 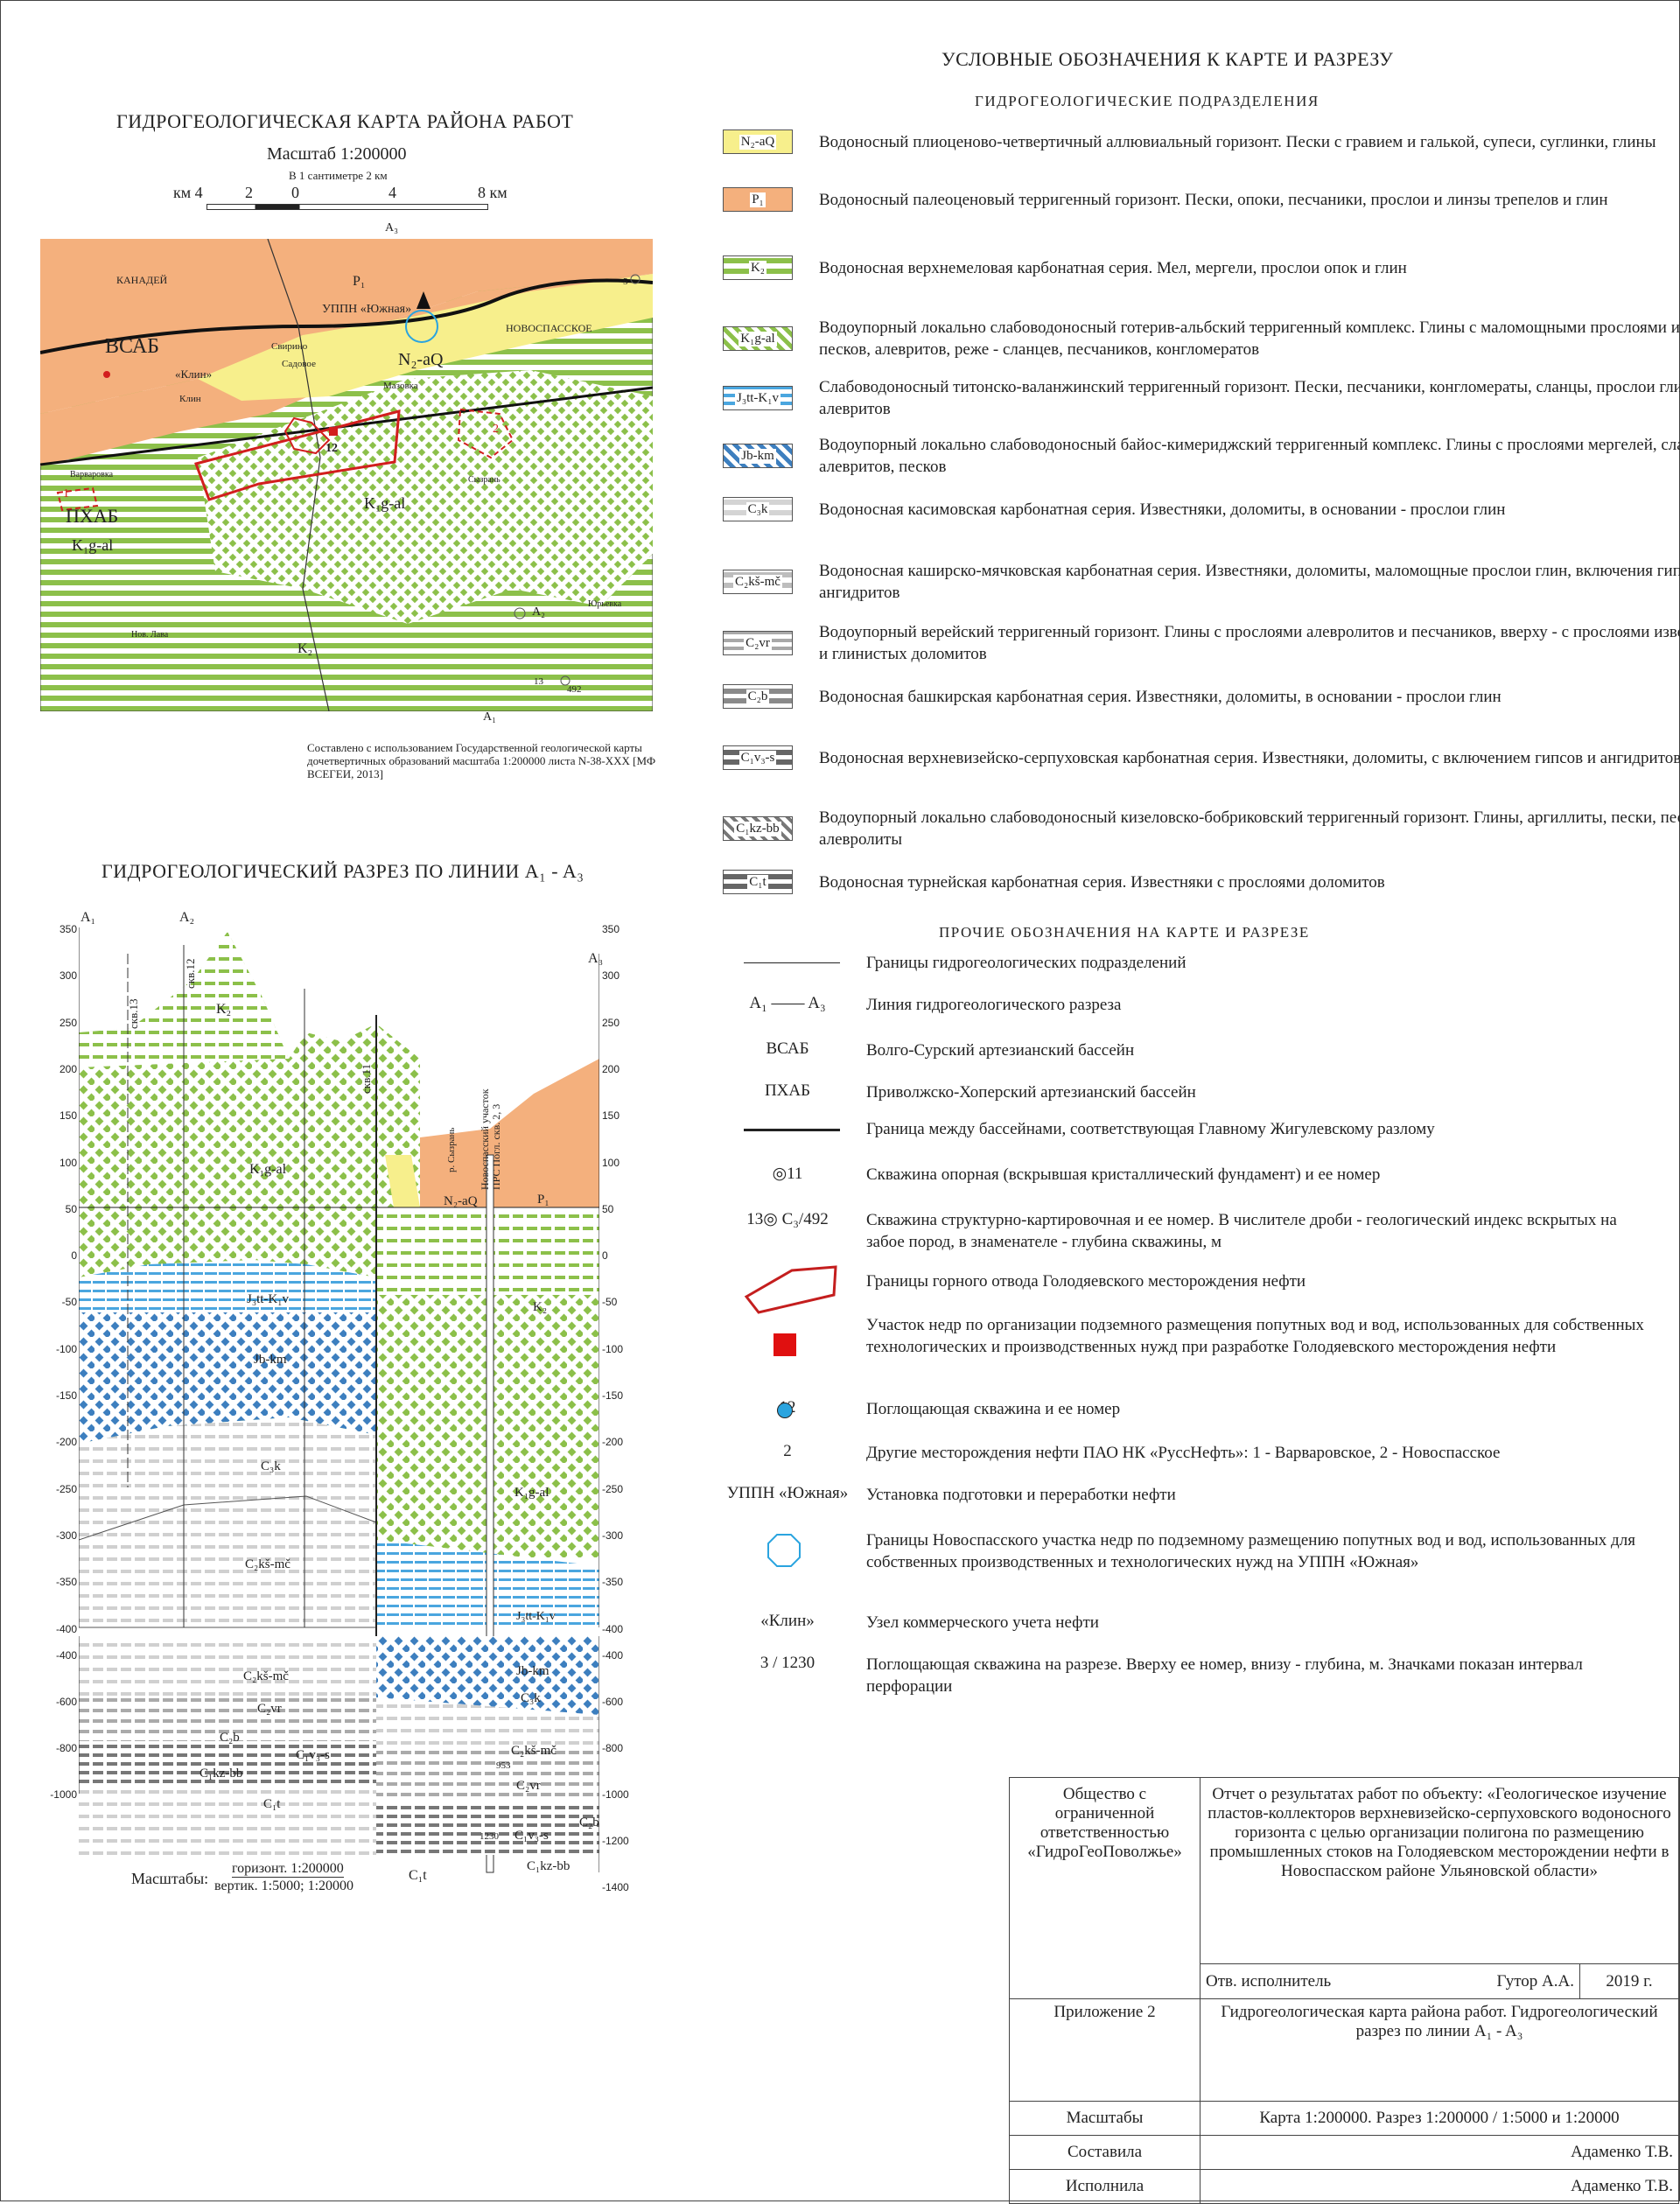 I want to click on scale-tick: км 4, so click(x=188, y=192).